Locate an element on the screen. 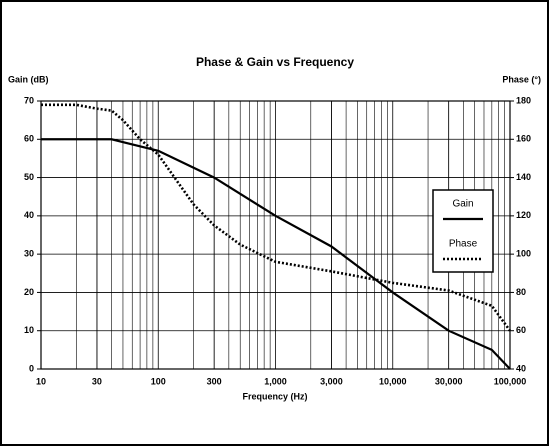 Image resolution: width=549 pixels, height=446 pixels. y-tick-label: 30 is located at coordinates (29, 254).